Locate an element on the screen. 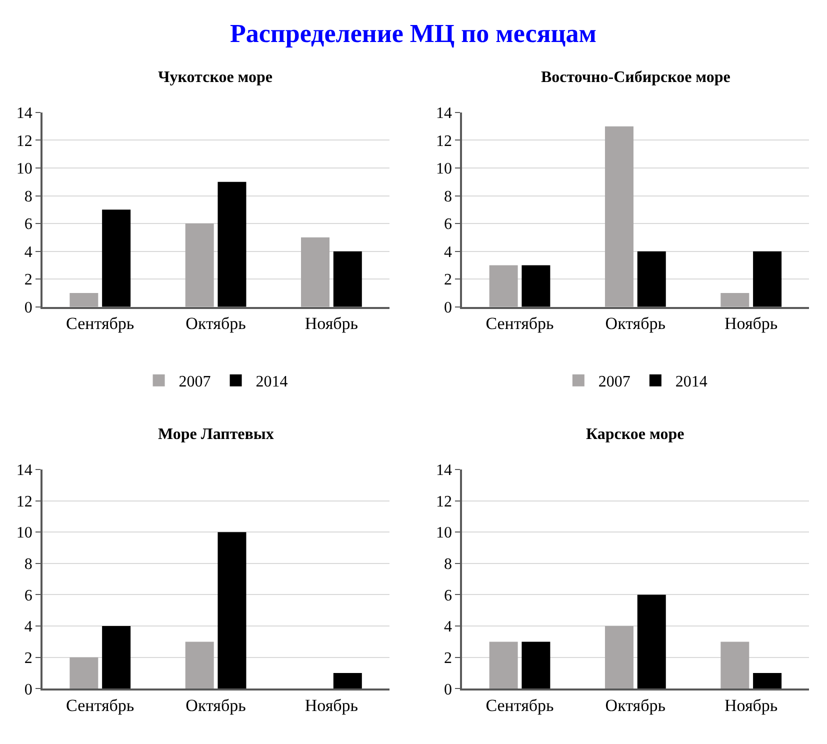 Image resolution: width=827 pixels, height=744 pixels. chart-title: Карское море is located at coordinates (635, 434).